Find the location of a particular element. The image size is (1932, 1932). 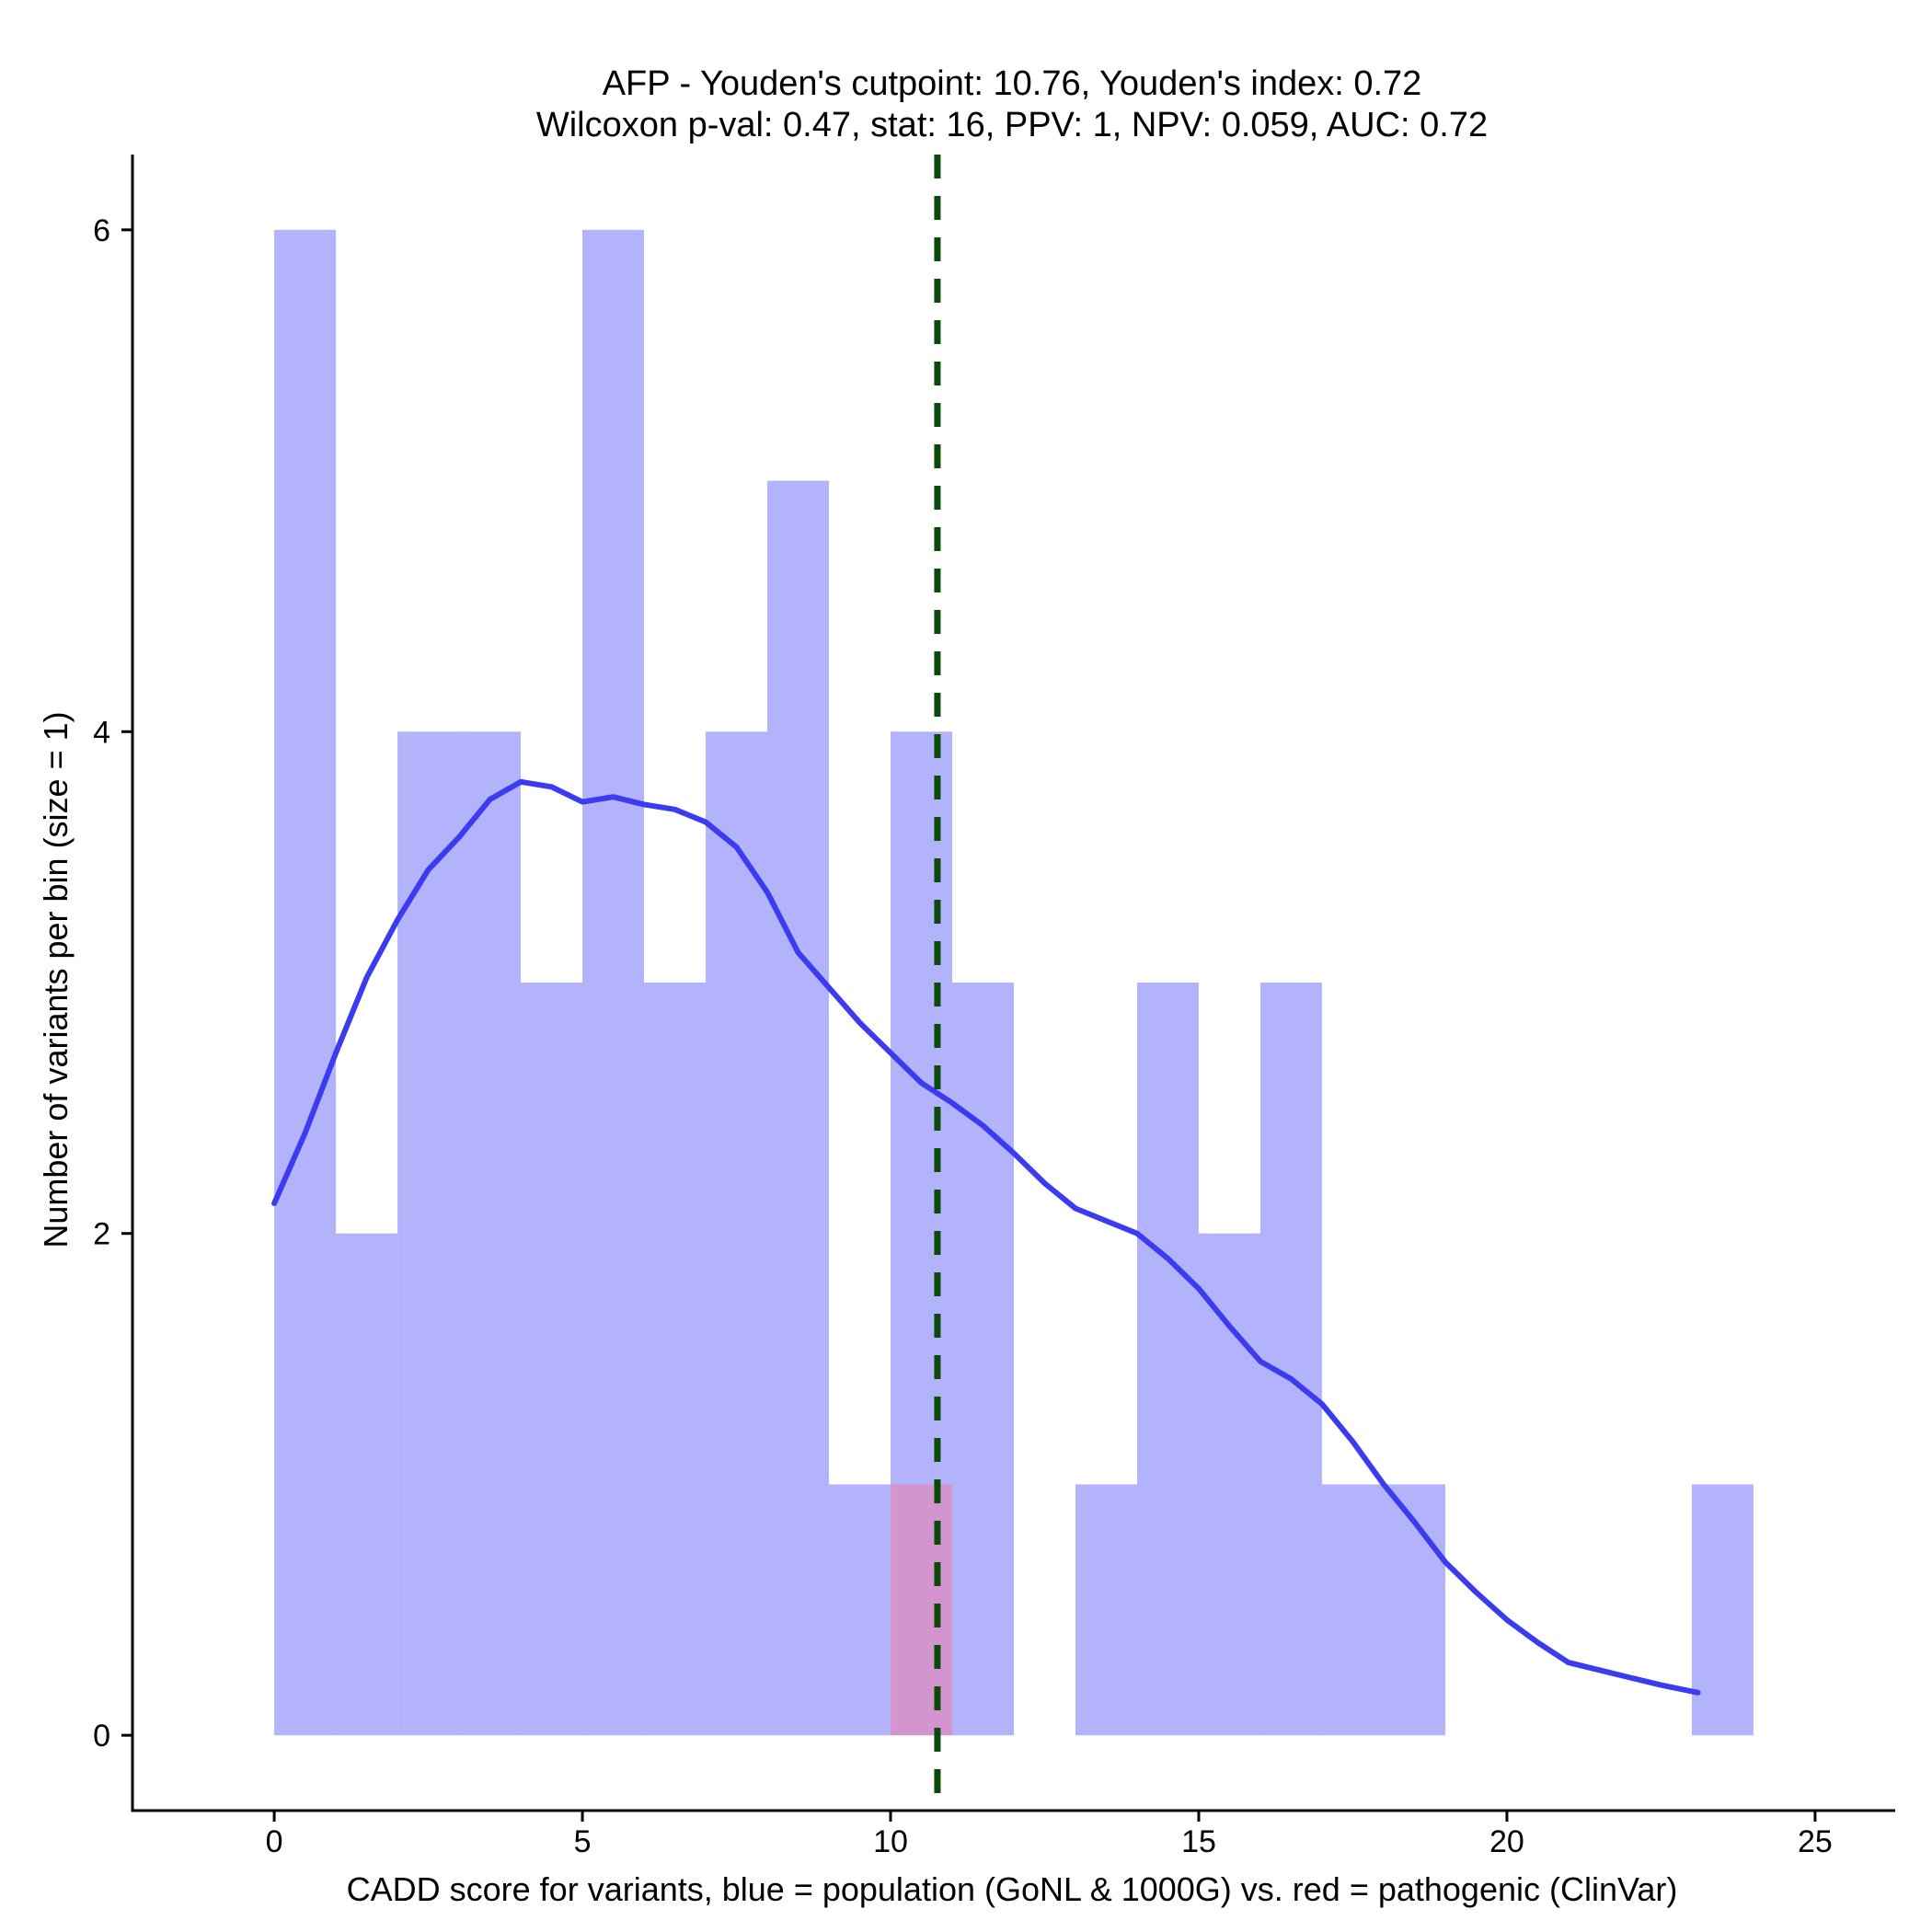

y-tick-label-0: 0 is located at coordinates (101, 1736).